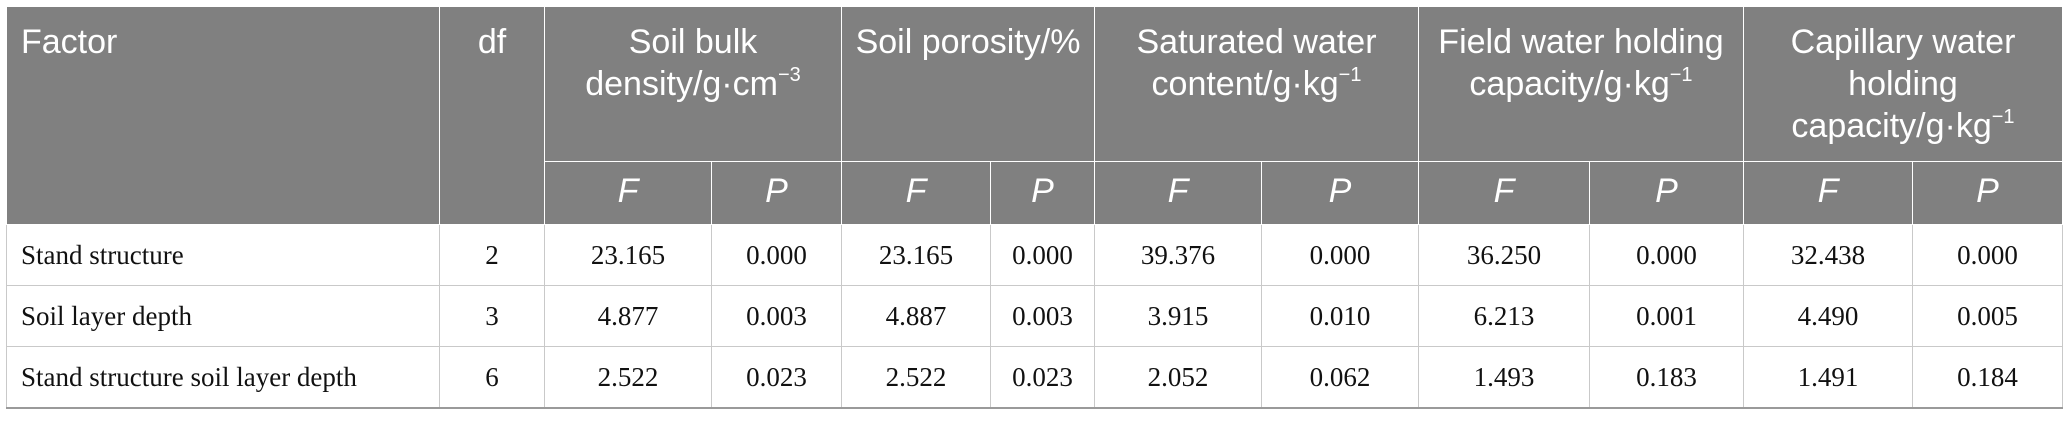  I want to click on cell-p: 0.010, so click(1340, 316).